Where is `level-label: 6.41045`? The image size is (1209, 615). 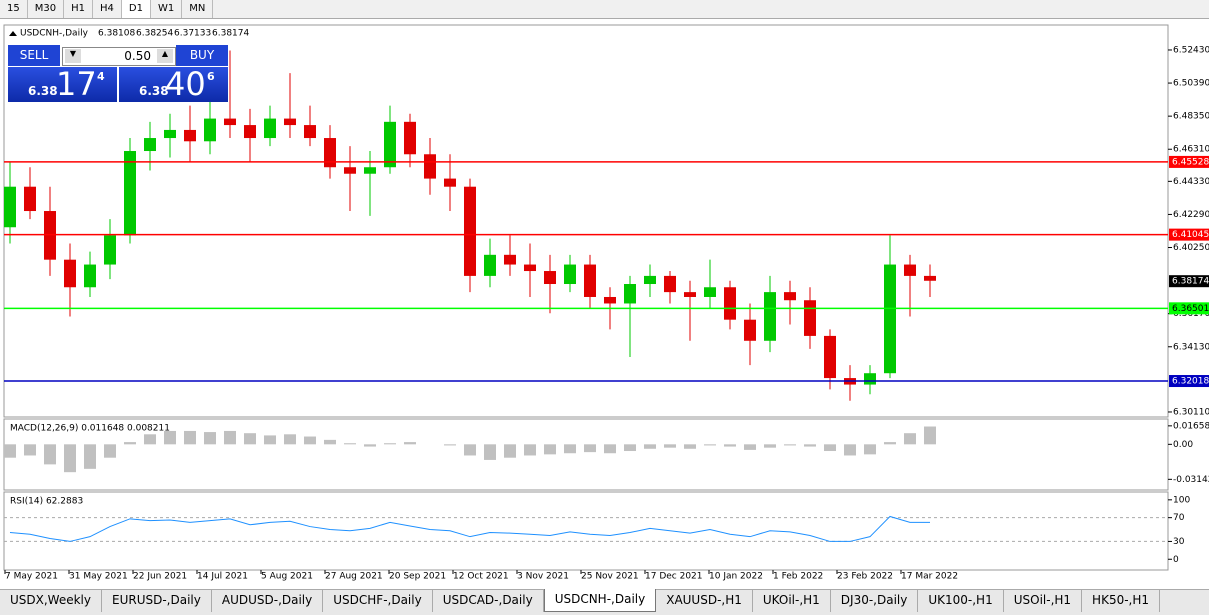 level-label: 6.41045 is located at coordinates (1190, 235).